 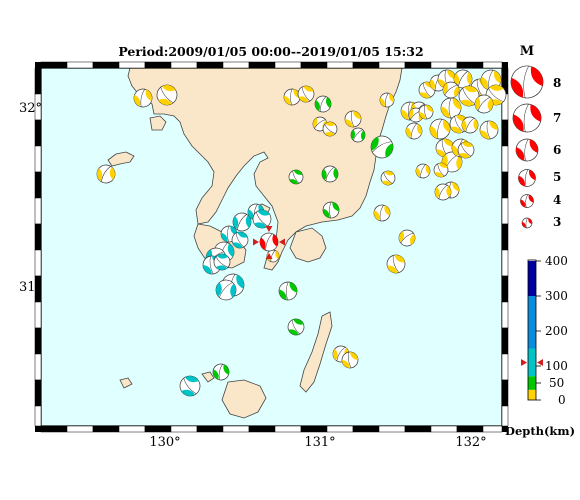 What do you see at coordinates (557, 83) in the screenshot?
I see `magnitude-label-8: 8` at bounding box center [557, 83].